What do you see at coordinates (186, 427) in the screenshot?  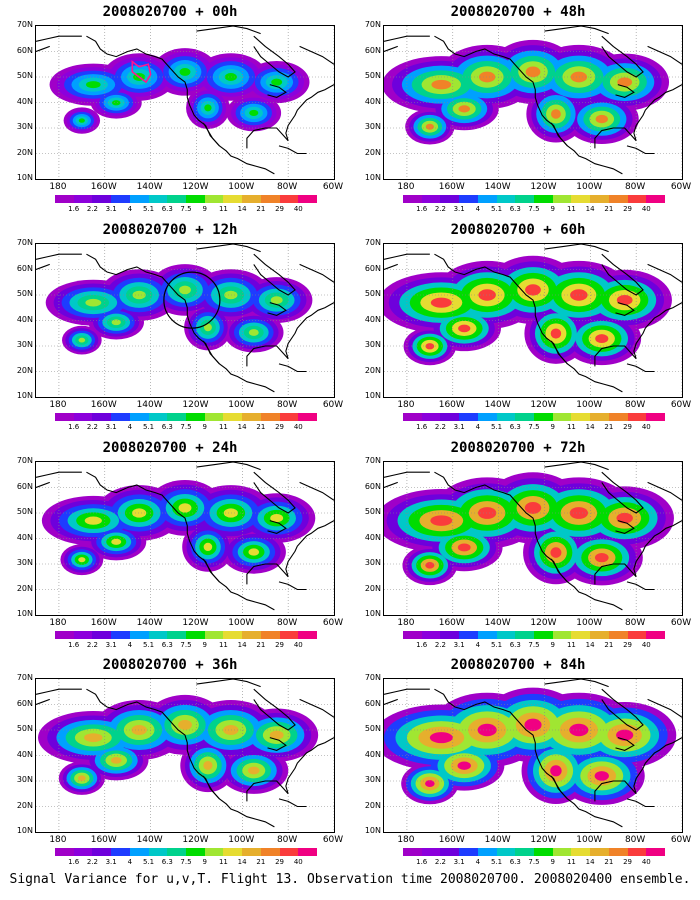 I see `colorbar-label: 7.5` at bounding box center [186, 427].